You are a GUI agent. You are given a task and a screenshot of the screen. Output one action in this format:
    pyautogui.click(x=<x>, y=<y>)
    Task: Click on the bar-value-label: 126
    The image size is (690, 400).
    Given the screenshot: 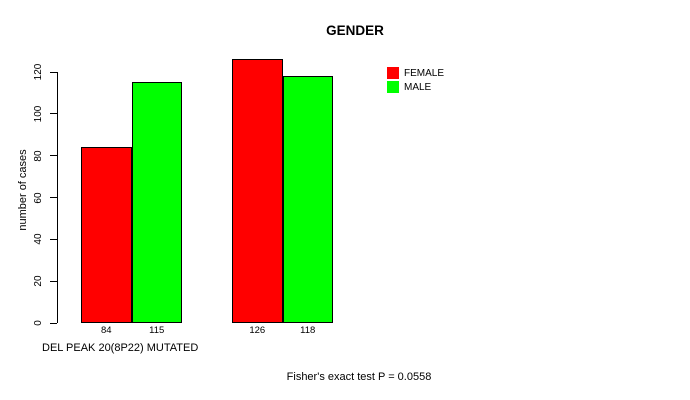 What is the action you would take?
    pyautogui.click(x=257, y=330)
    